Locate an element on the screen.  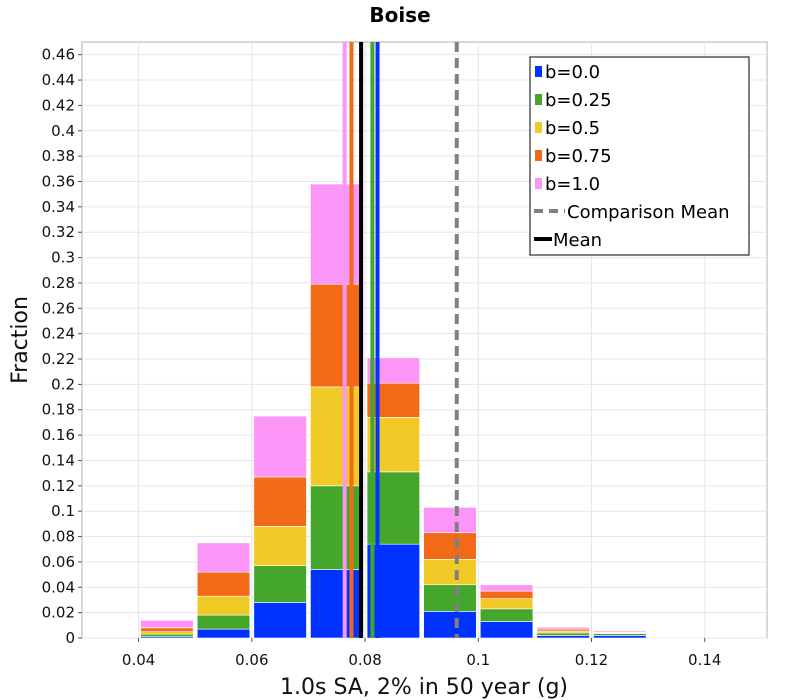
y-tick-label: 0.24 is located at coordinates (58, 334).